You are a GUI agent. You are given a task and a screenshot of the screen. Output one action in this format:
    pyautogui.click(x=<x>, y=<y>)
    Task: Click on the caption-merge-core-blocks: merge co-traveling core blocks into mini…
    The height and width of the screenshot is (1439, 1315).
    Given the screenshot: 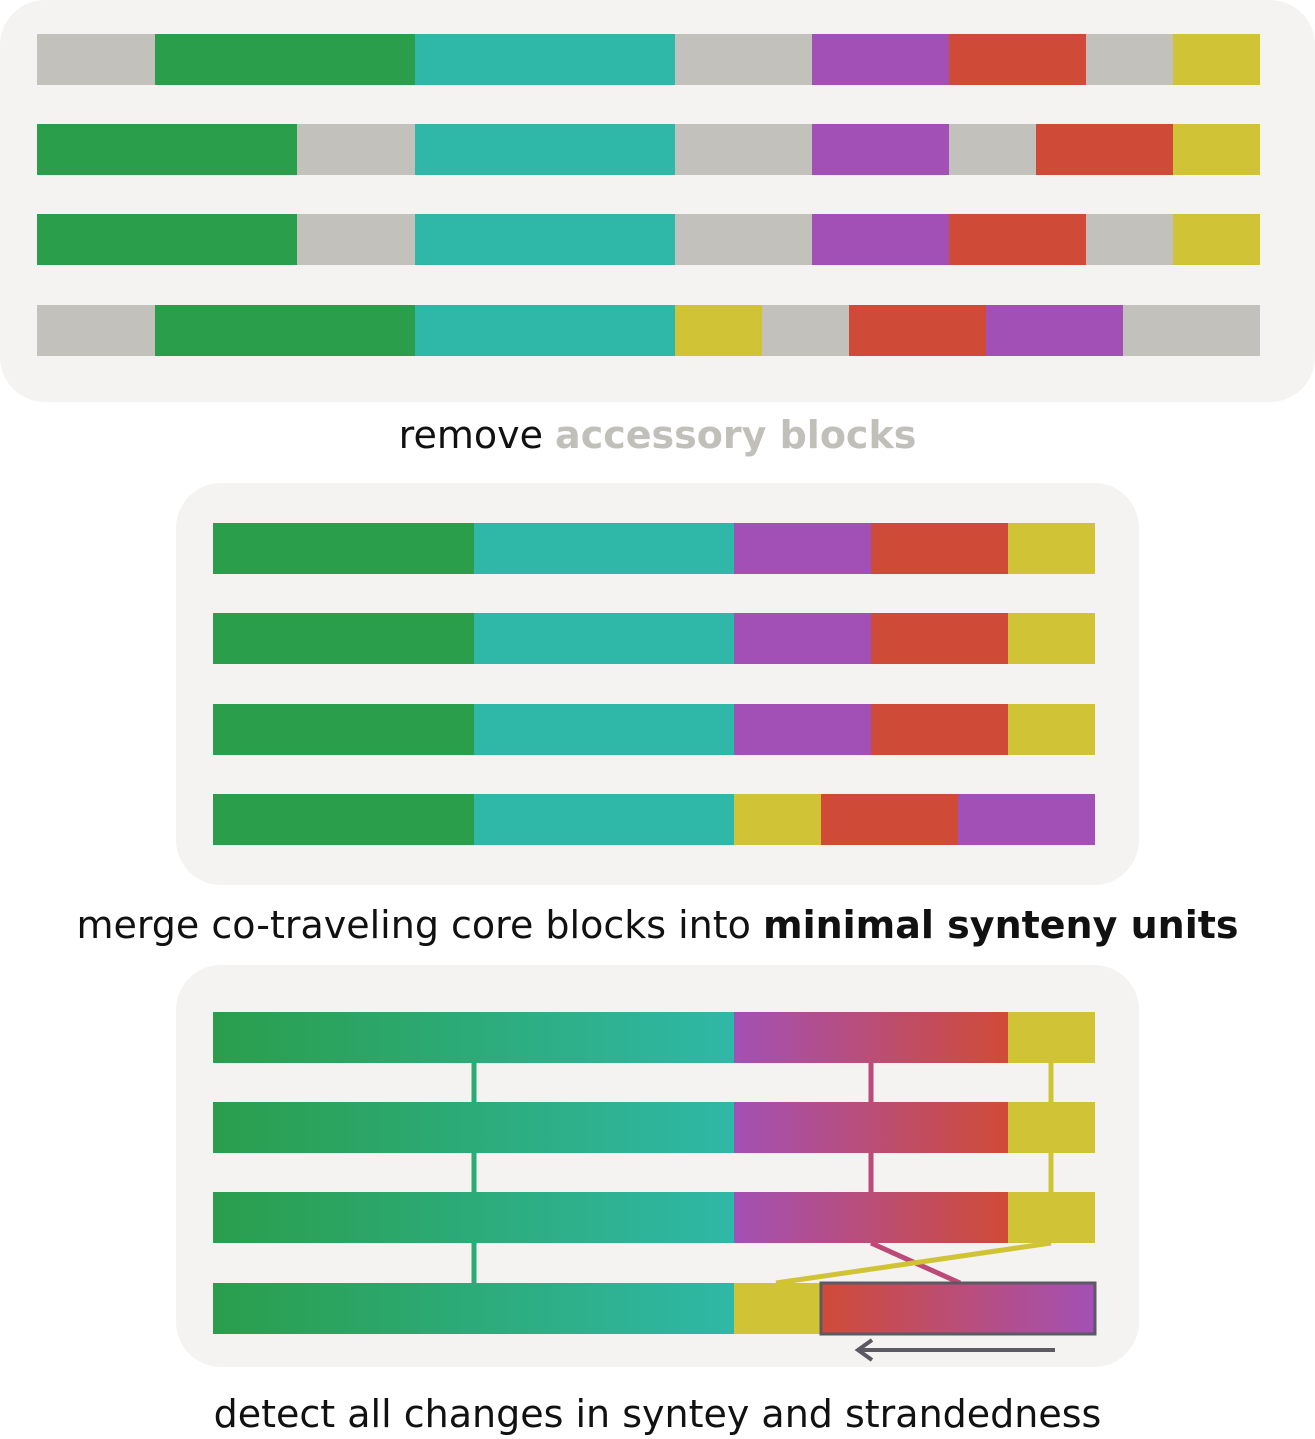 What is the action you would take?
    pyautogui.click(x=657, y=925)
    